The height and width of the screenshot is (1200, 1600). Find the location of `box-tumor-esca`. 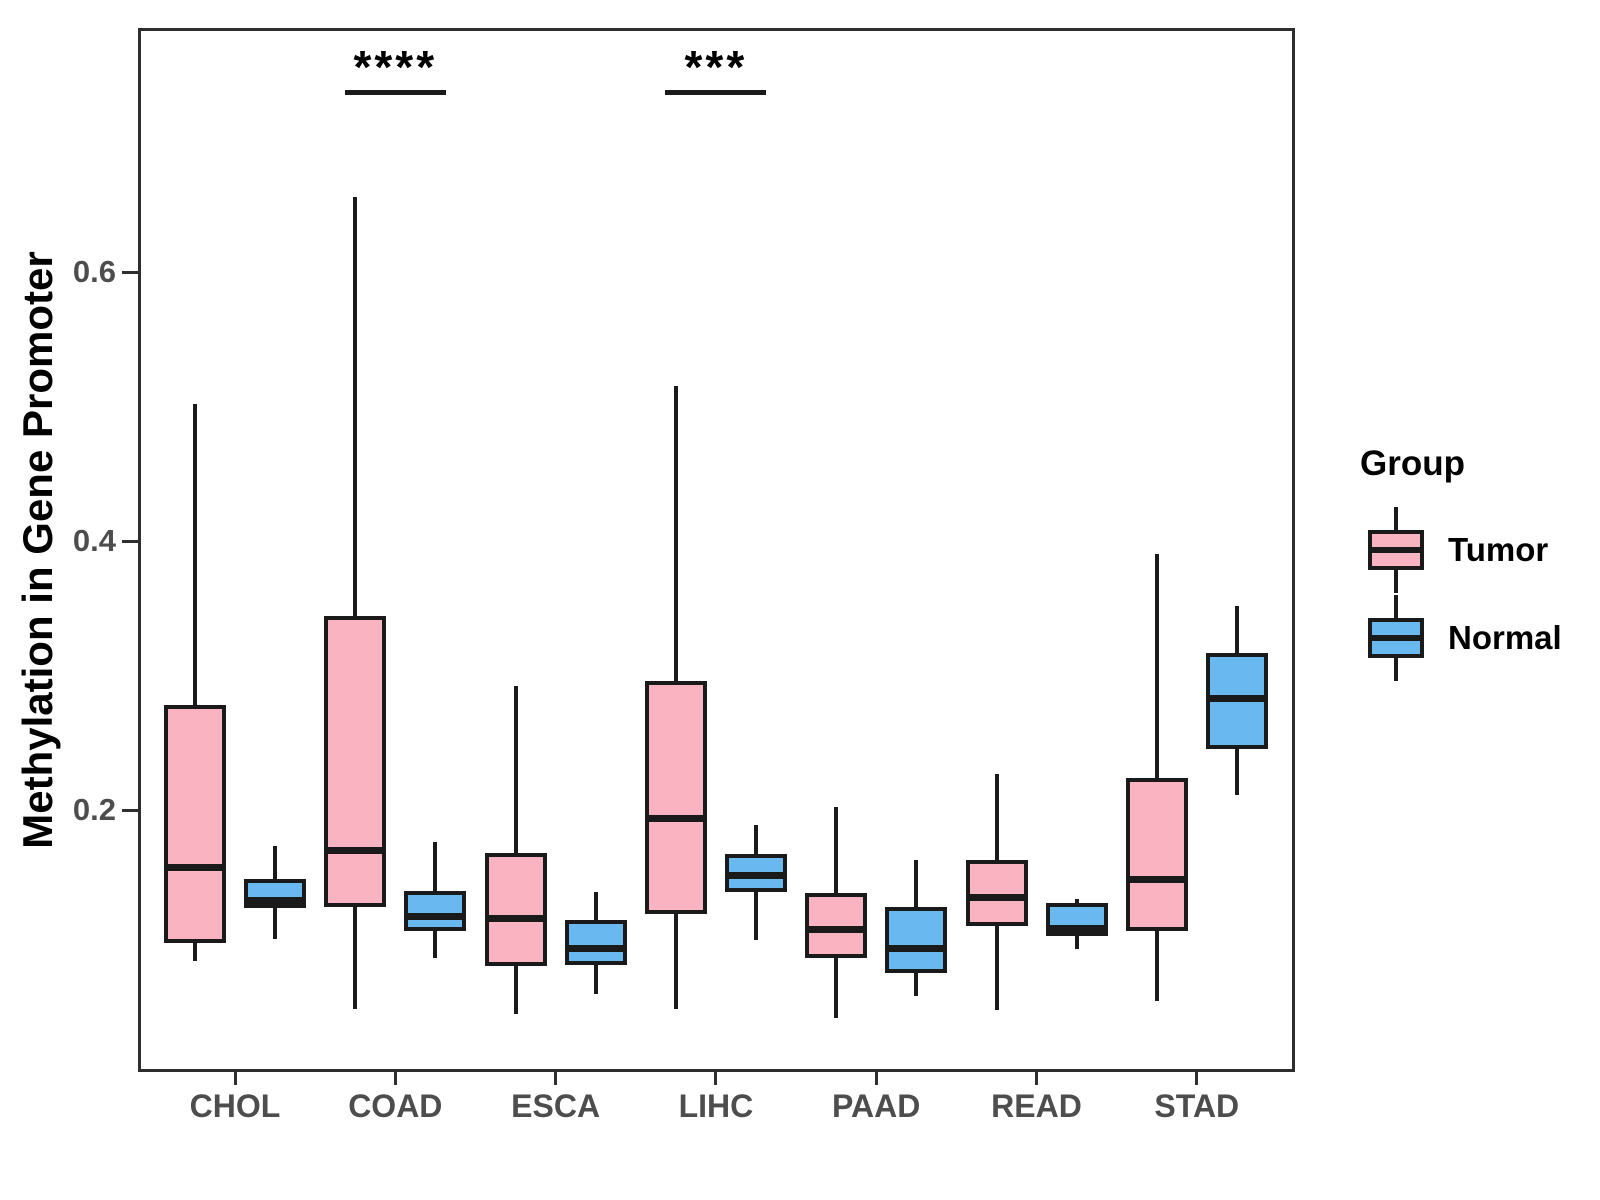

box-tumor-esca is located at coordinates (515, 909).